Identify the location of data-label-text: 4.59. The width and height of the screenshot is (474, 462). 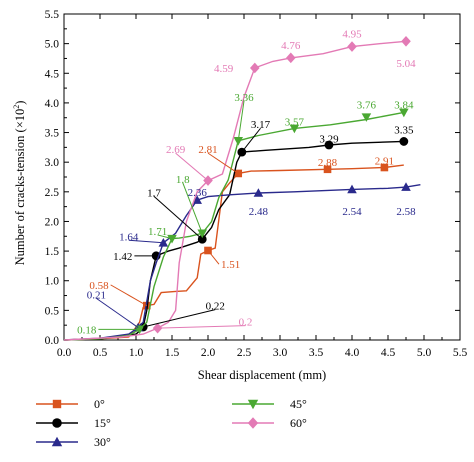
(224, 69).